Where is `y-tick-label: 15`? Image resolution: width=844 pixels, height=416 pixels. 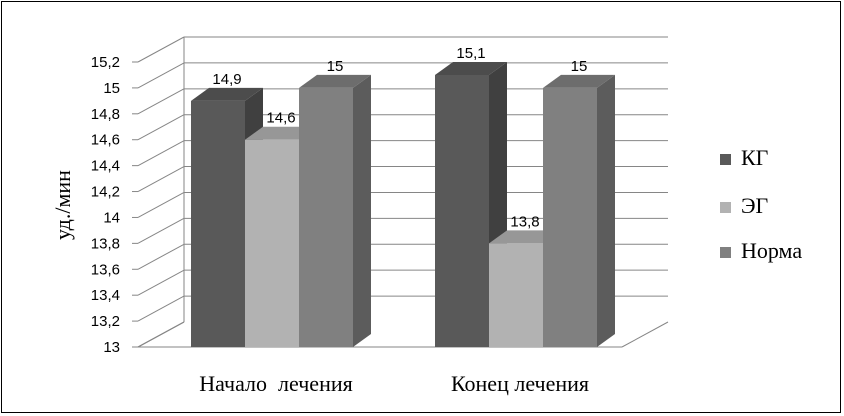 y-tick-label: 15 is located at coordinates (111, 88).